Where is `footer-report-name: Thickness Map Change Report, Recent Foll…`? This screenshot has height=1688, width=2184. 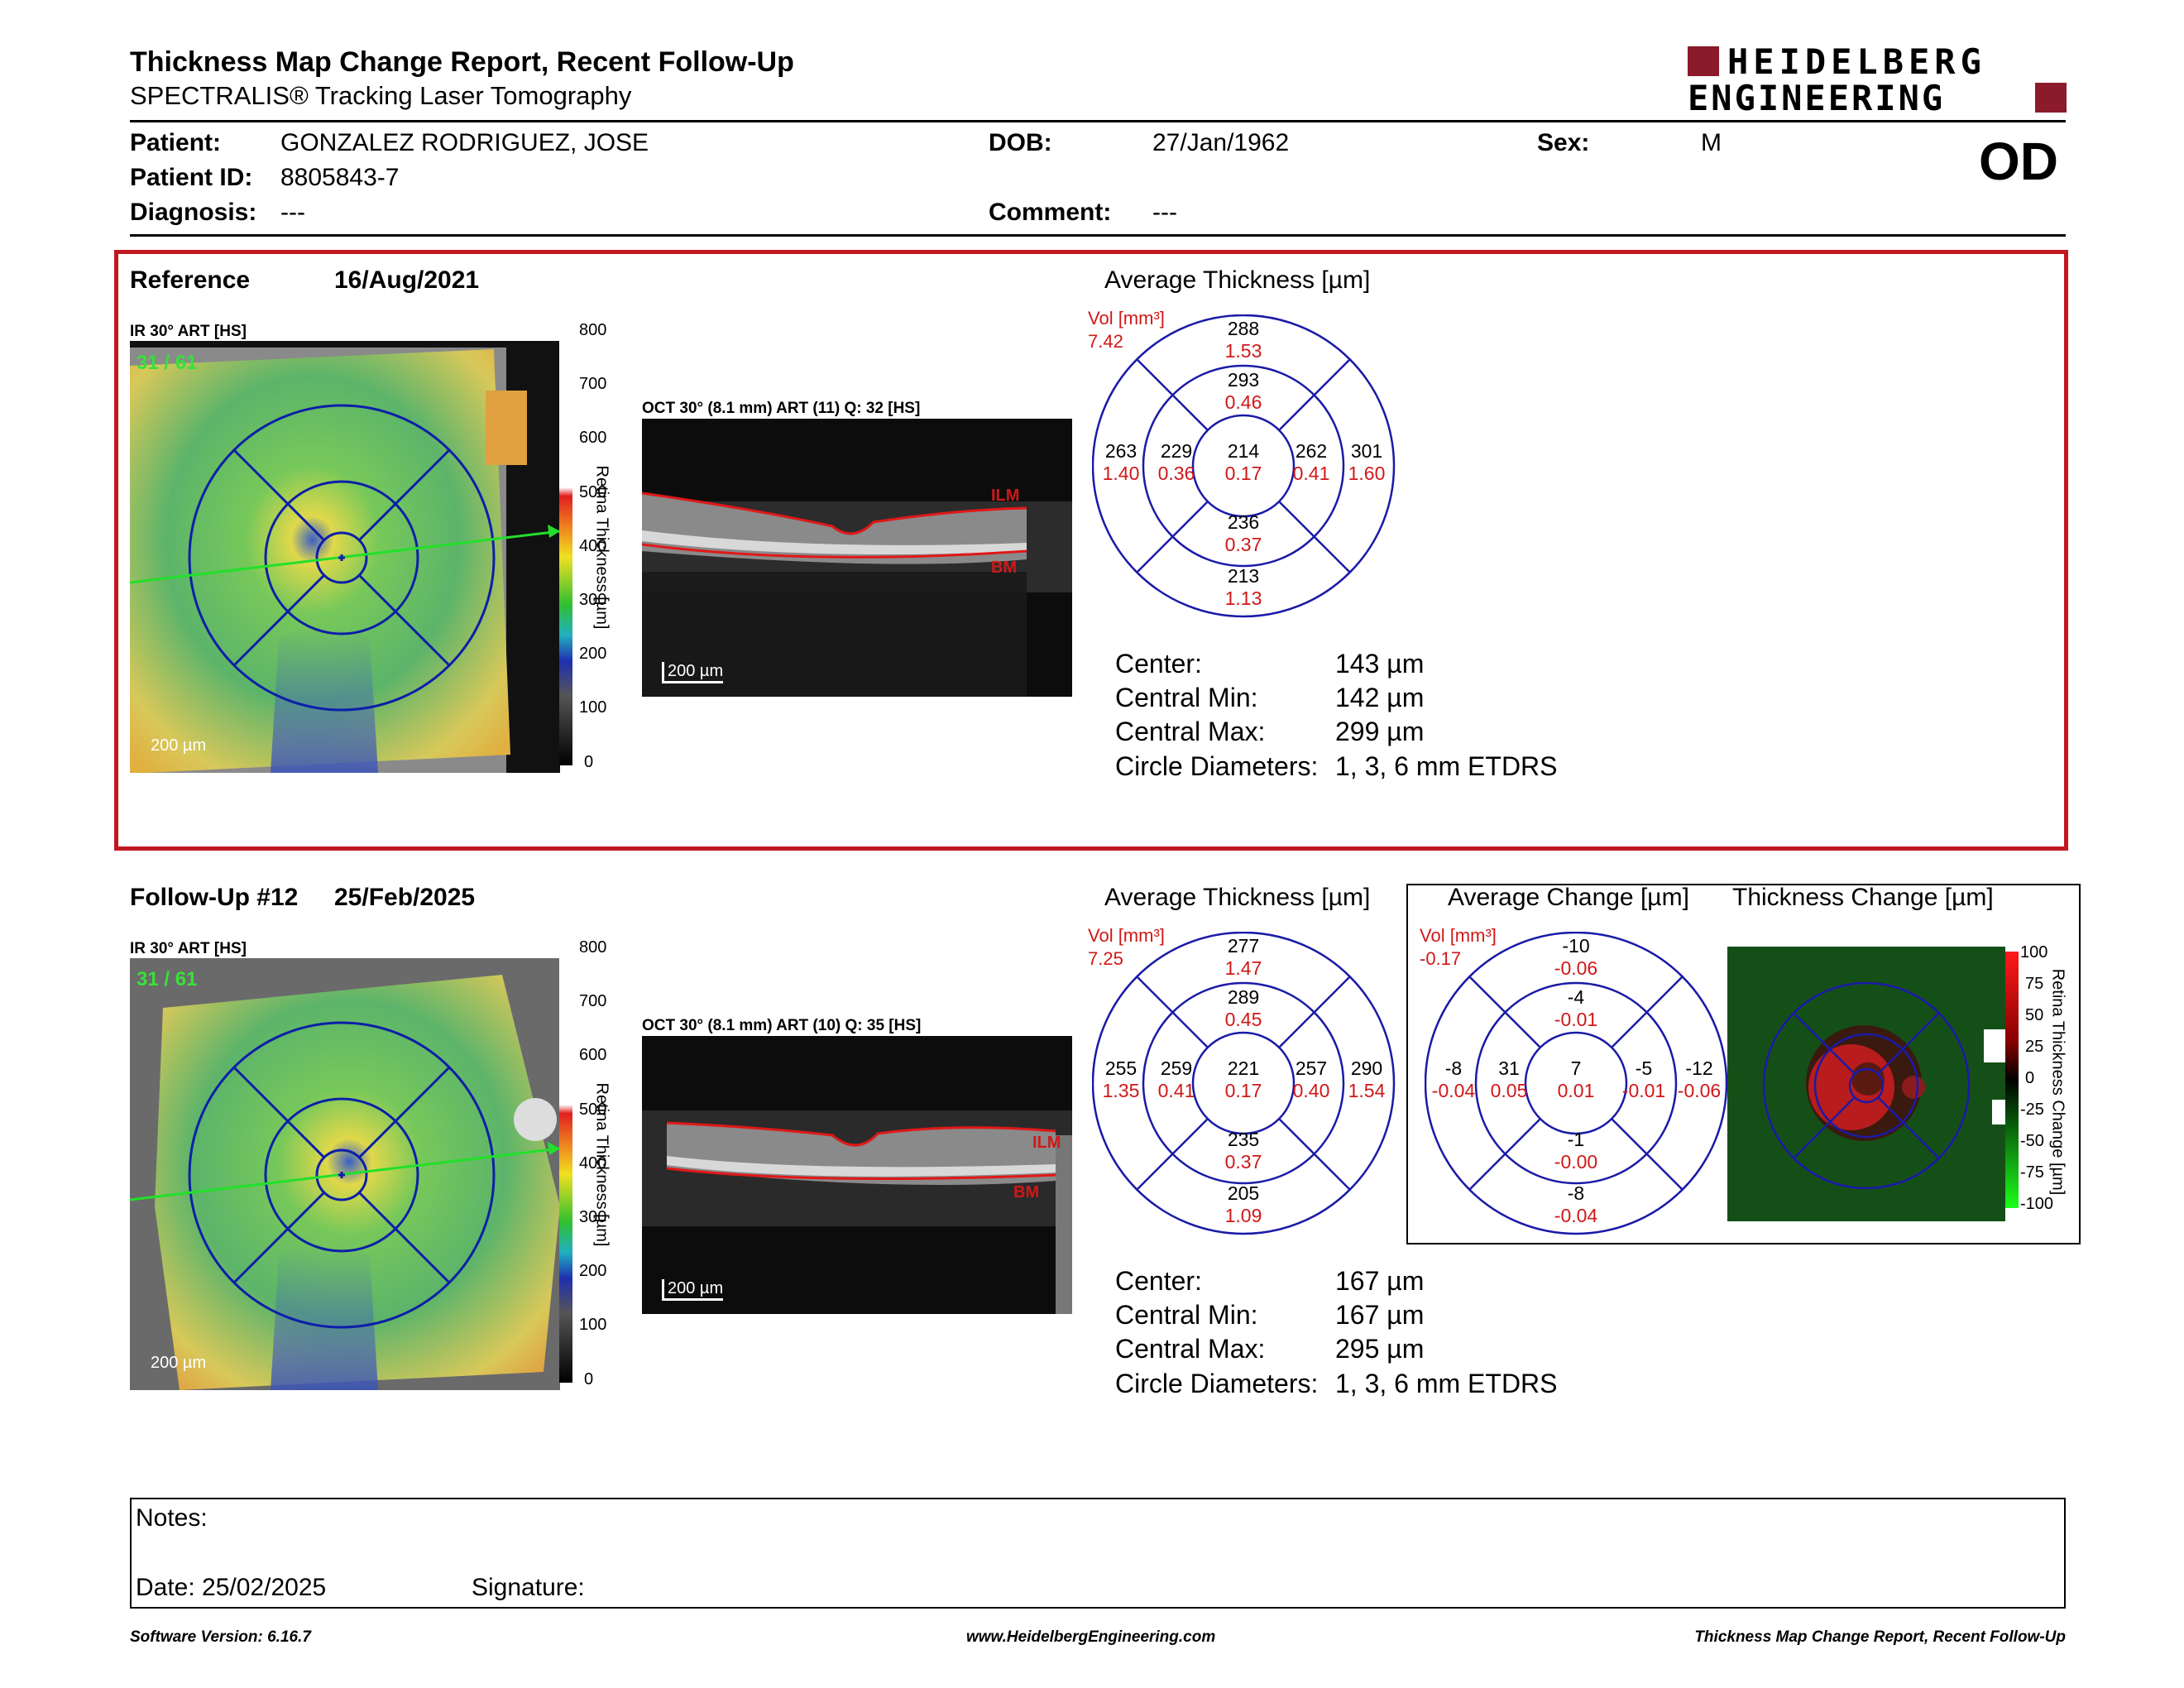
footer-report-name: Thickness Map Change Report, Recent Foll… is located at coordinates (1880, 1637).